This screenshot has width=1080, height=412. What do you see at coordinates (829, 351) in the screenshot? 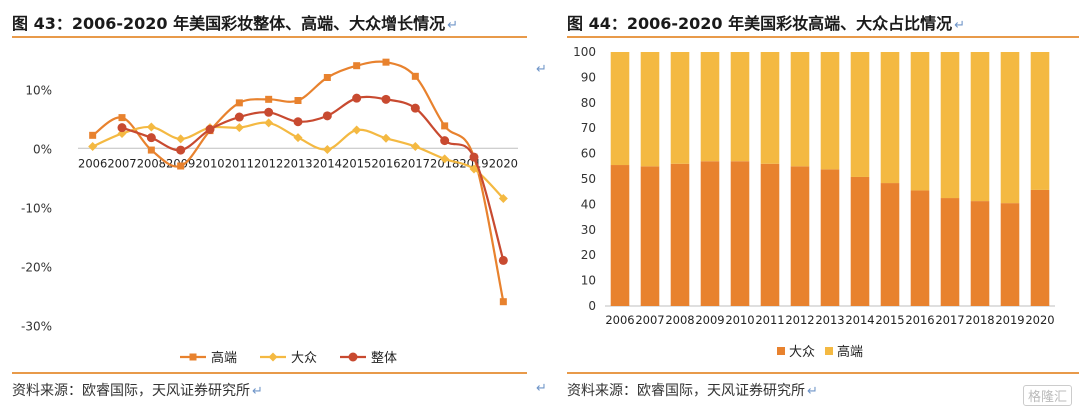
I see `legend-swatch` at bounding box center [829, 351].